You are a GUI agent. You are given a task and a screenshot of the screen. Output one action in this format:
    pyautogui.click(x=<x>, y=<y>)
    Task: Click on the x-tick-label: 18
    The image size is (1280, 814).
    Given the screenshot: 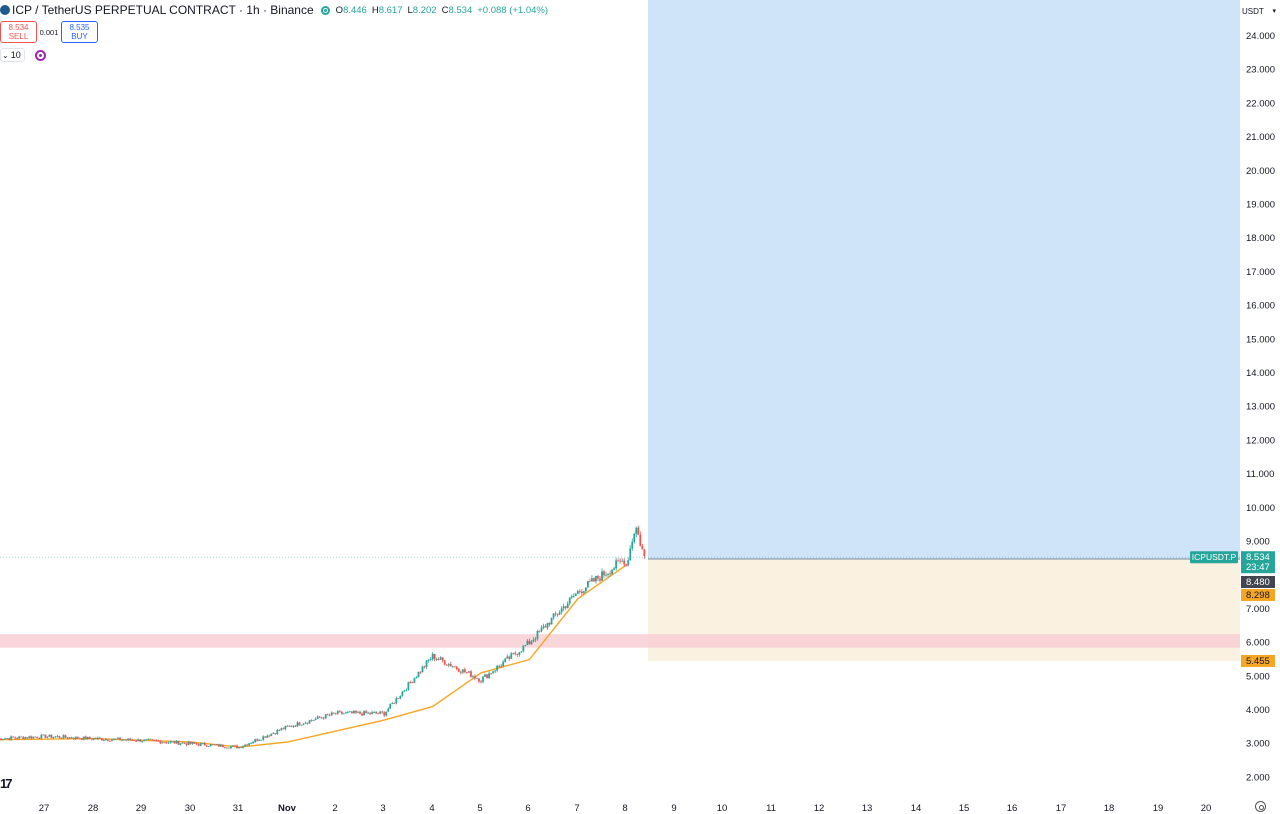 What is the action you would take?
    pyautogui.click(x=1109, y=808)
    